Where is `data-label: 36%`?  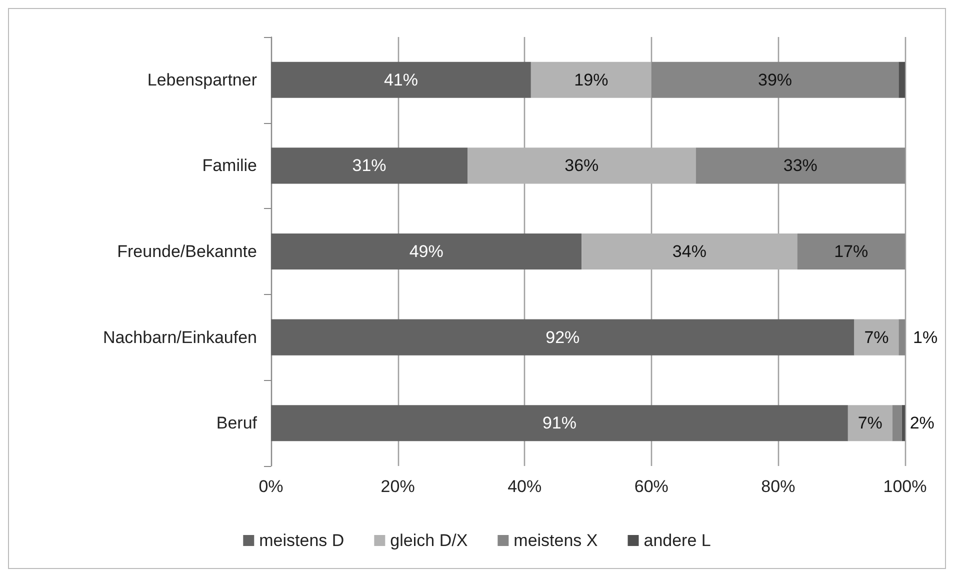 data-label: 36% is located at coordinates (581, 166).